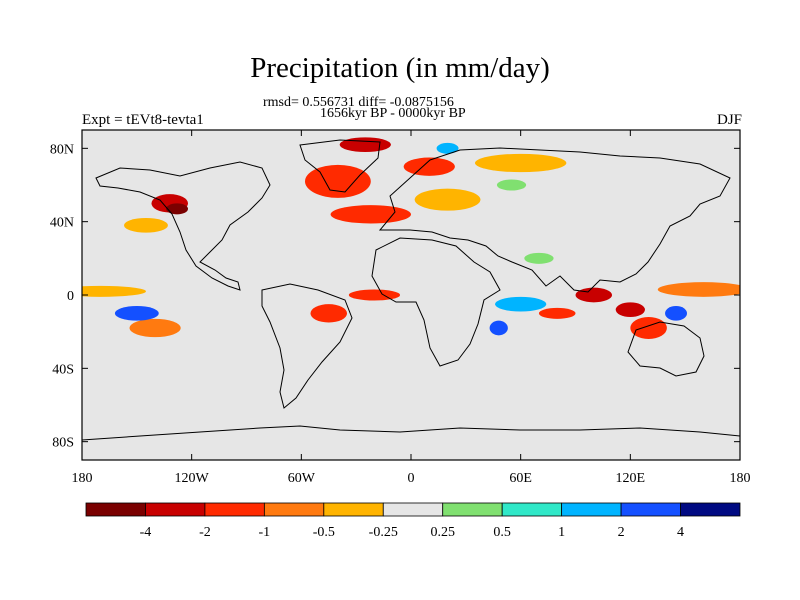  Describe the element at coordinates (143, 120) in the screenshot. I see `experiment-label: Expt = tEVt8-tevta1` at that location.